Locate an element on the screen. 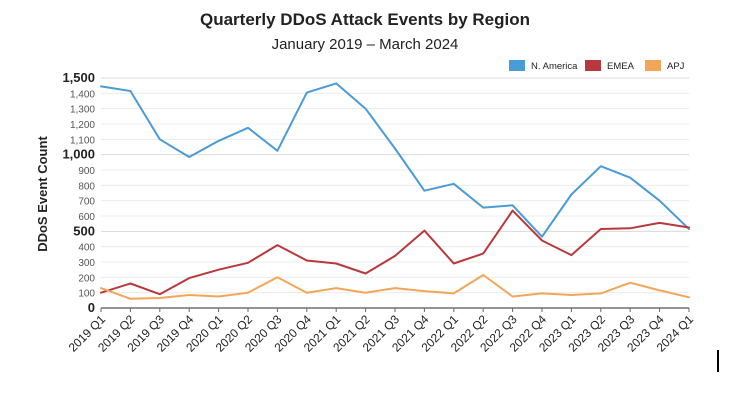 This screenshot has height=412, width=748. y-tick-label: 500 is located at coordinates (84, 230).